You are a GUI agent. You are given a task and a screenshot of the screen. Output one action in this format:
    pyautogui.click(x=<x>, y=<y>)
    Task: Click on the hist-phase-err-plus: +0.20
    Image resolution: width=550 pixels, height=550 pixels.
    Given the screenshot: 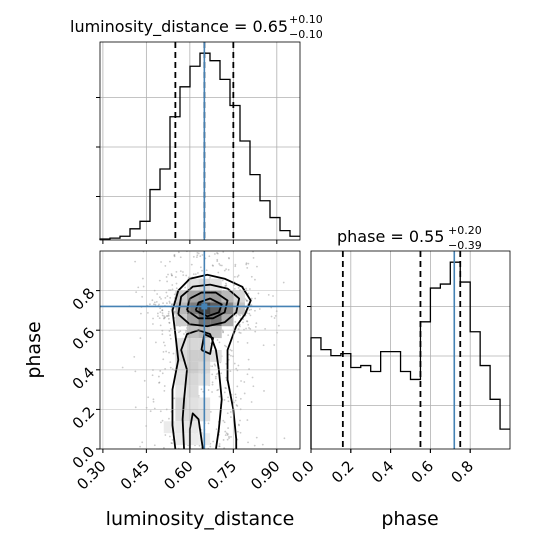 What is the action you would take?
    pyautogui.click(x=465, y=230)
    